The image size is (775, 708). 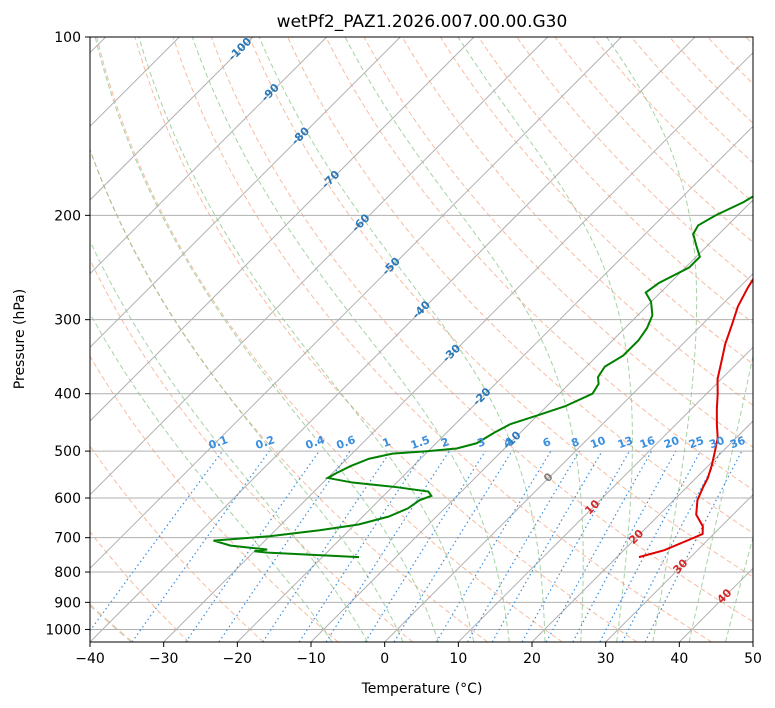 What do you see at coordinates (716, 443) in the screenshot?
I see `mixing-ratio-label: 30` at bounding box center [716, 443].